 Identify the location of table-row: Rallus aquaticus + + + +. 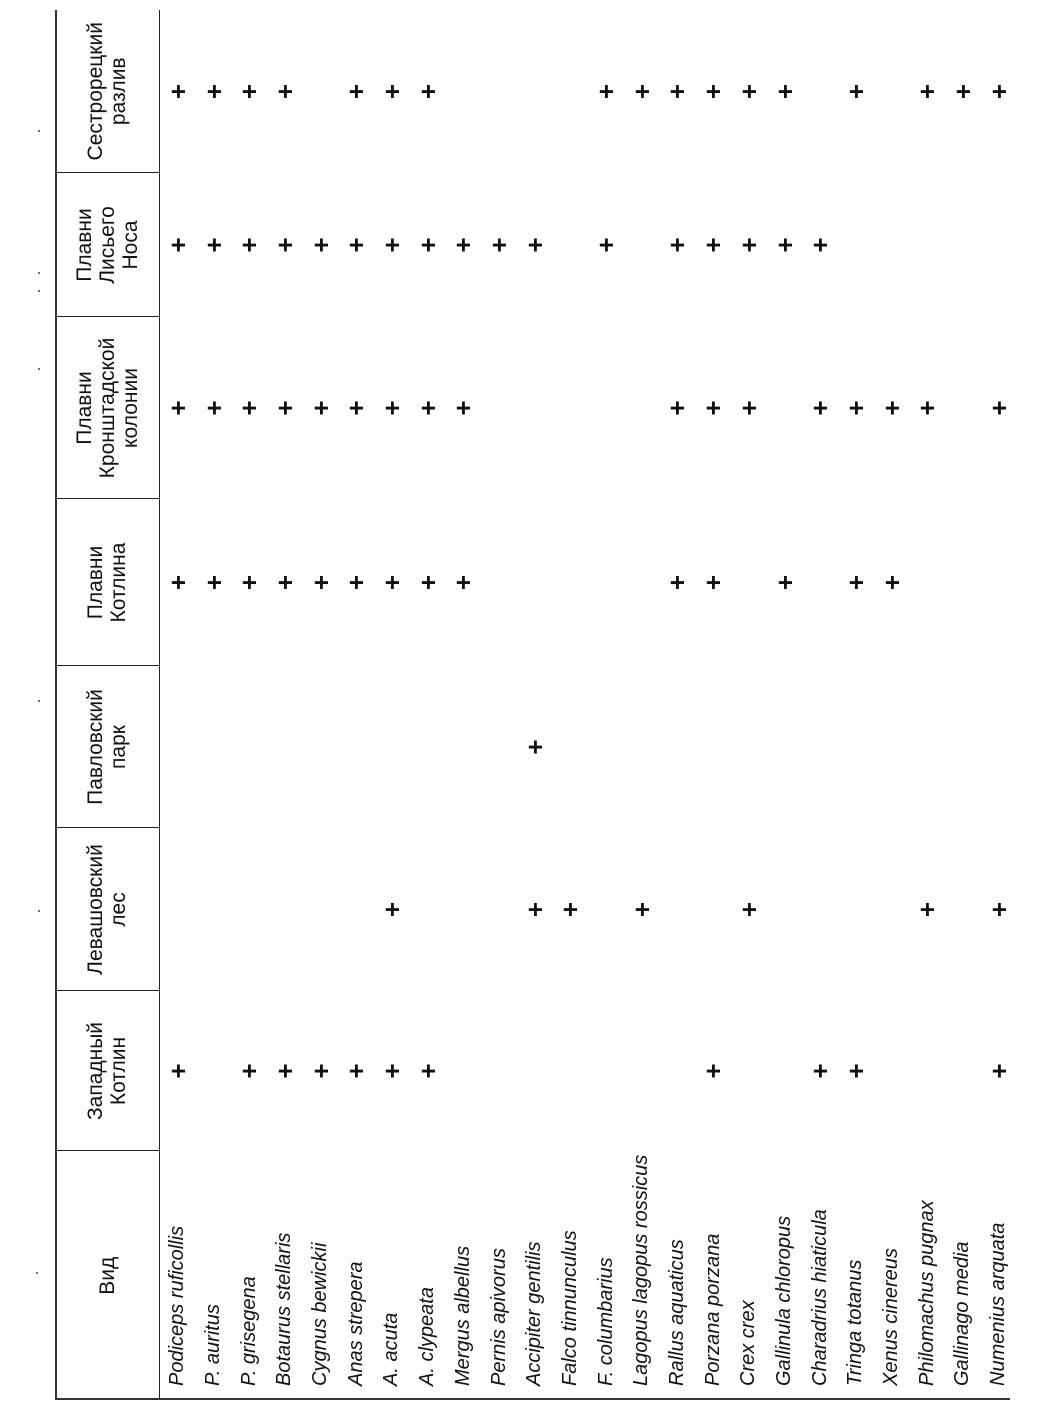
(678, 705).